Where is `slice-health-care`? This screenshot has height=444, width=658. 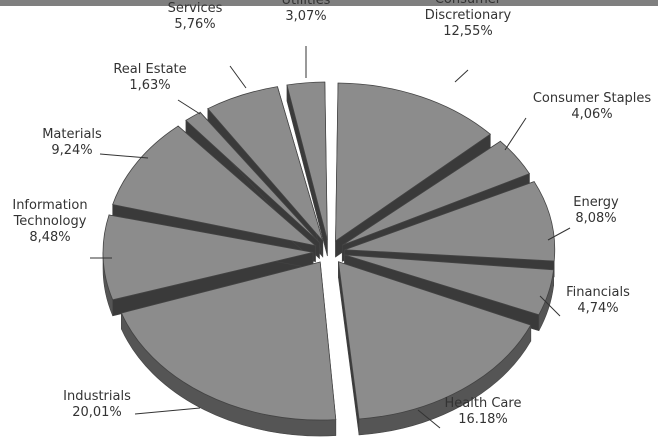
slice-health-care is located at coordinates (434, 348).